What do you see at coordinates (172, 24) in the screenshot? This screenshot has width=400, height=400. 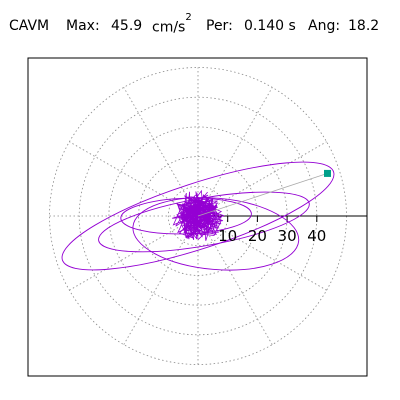 I see `max-unit: cm/s2` at bounding box center [172, 24].